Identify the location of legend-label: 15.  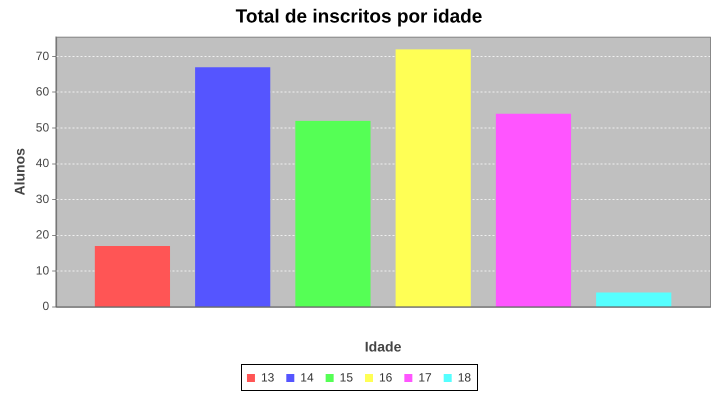
(347, 377).